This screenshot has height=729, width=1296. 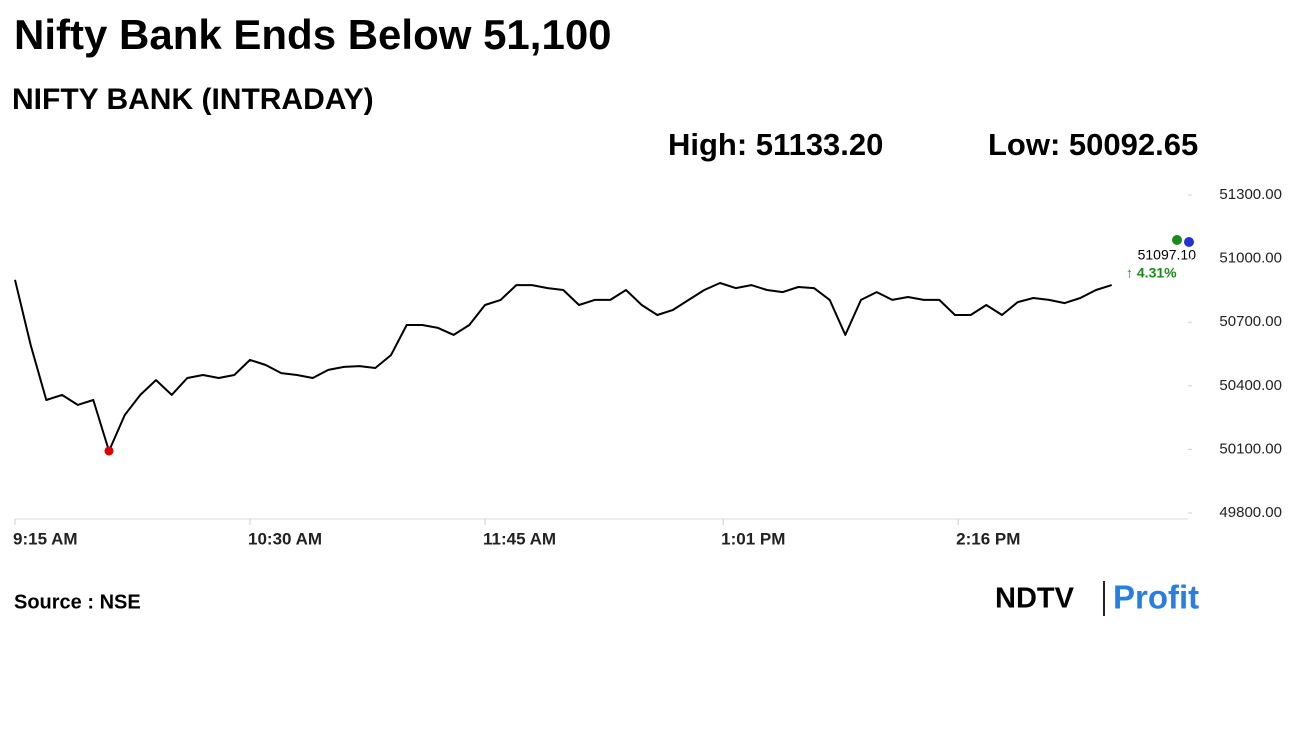 I want to click on chart-subtitle: NIFTY BANK (INTRADAY), so click(x=193, y=99).